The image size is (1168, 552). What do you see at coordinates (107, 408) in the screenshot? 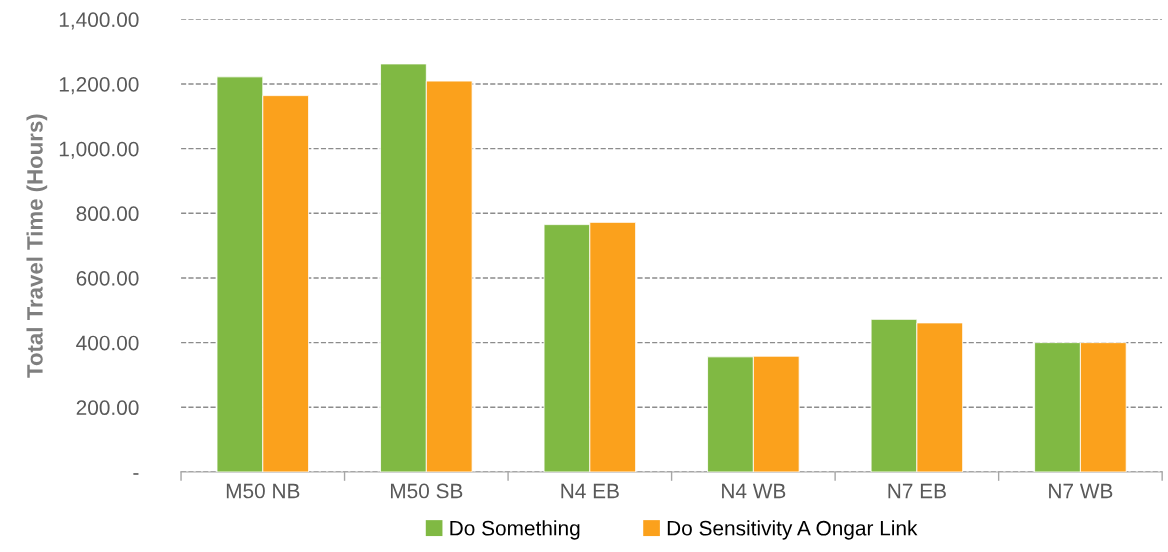
I see `y-tick-label: 200.00` at bounding box center [107, 408].